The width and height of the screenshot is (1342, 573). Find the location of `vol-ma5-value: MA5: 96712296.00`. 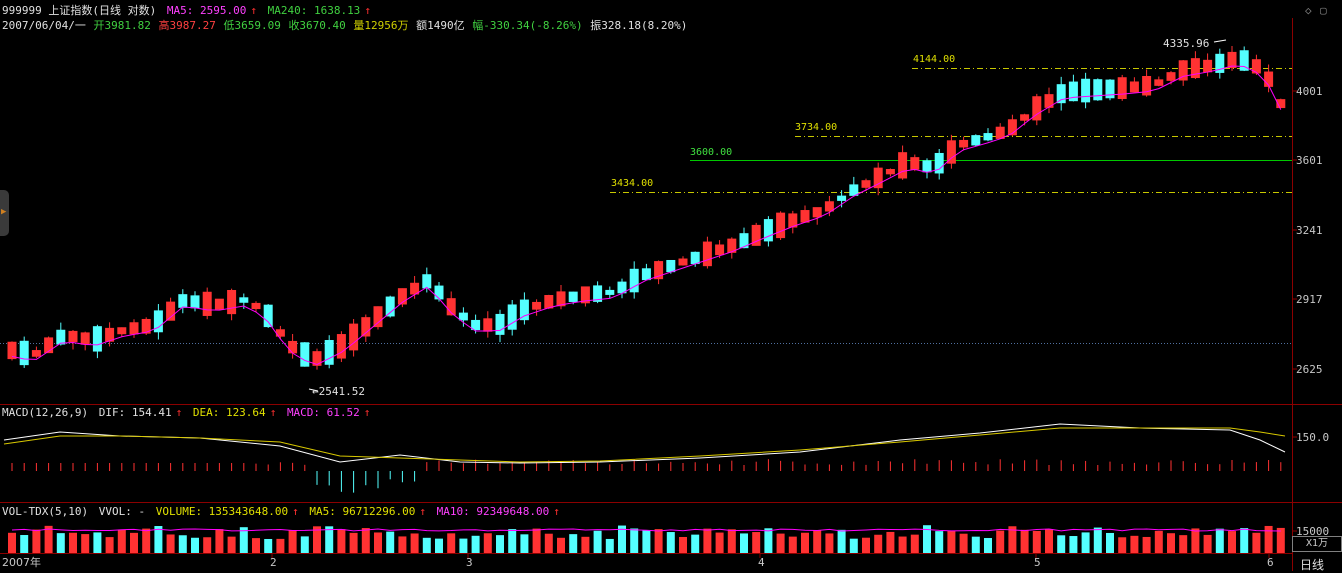

vol-ma5-value: MA5: 96712296.00 is located at coordinates (362, 511).